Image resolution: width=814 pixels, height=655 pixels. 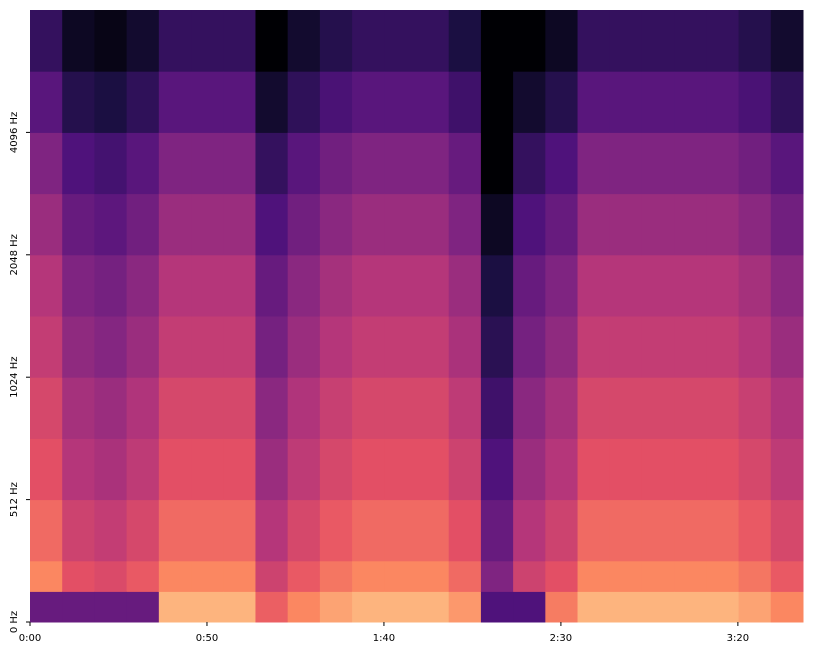 What do you see at coordinates (14, 254) in the screenshot?
I see `y-tick-label: 2048 Hz` at bounding box center [14, 254].